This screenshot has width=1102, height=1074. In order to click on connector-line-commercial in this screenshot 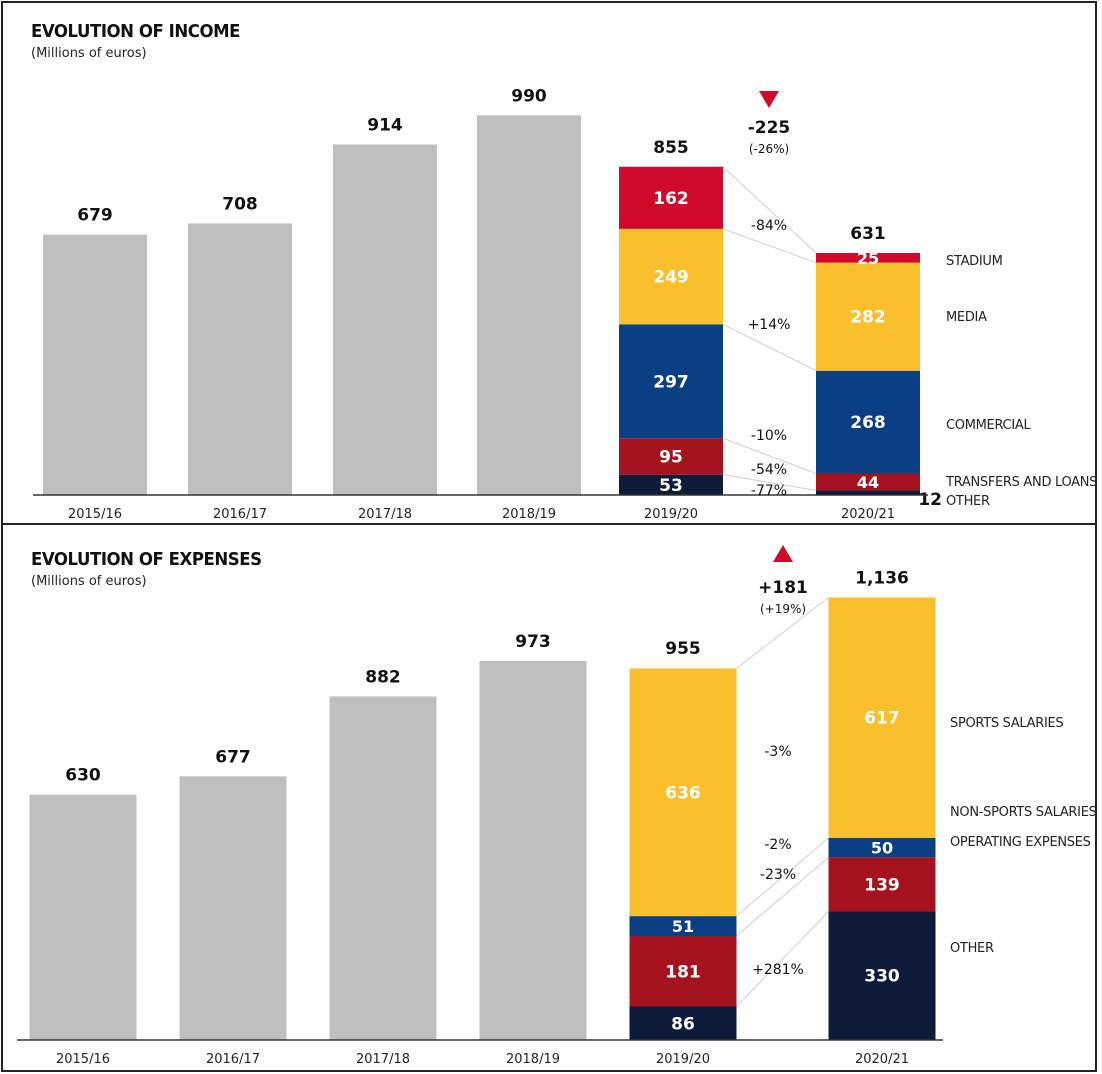, I will do `click(769, 347)`.